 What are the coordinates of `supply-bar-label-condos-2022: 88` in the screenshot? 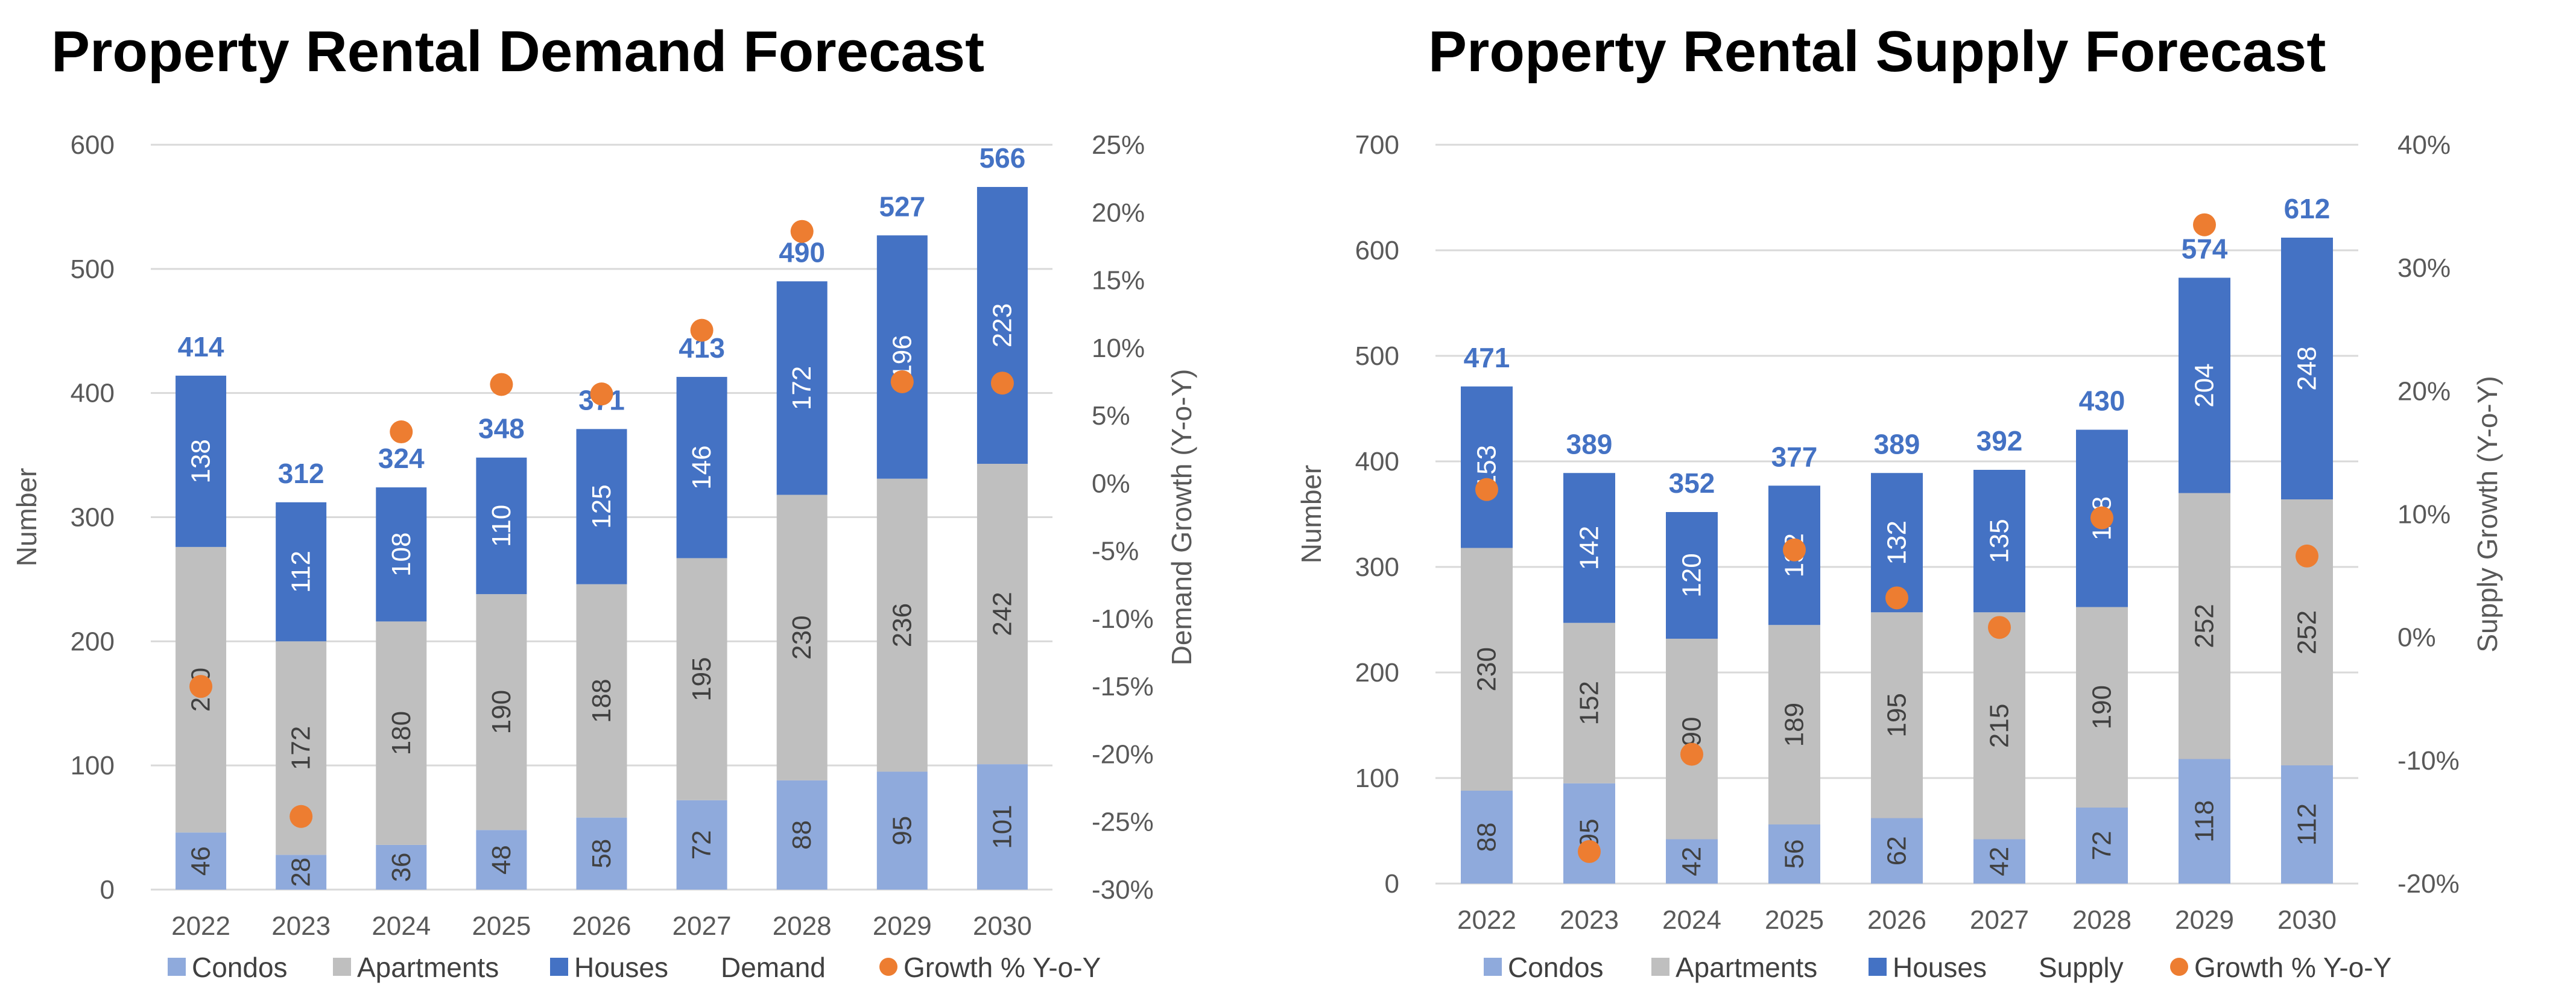 It's located at (1487, 838).